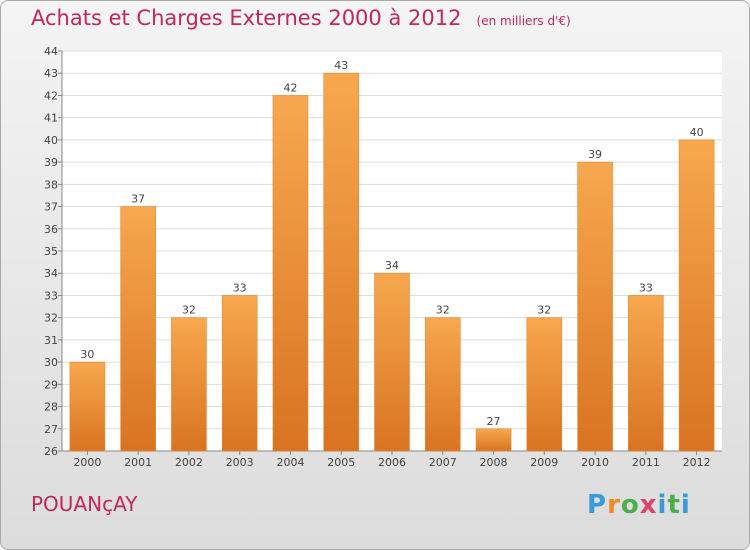 The height and width of the screenshot is (550, 750). What do you see at coordinates (51, 273) in the screenshot?
I see `y-tick-label: 34` at bounding box center [51, 273].